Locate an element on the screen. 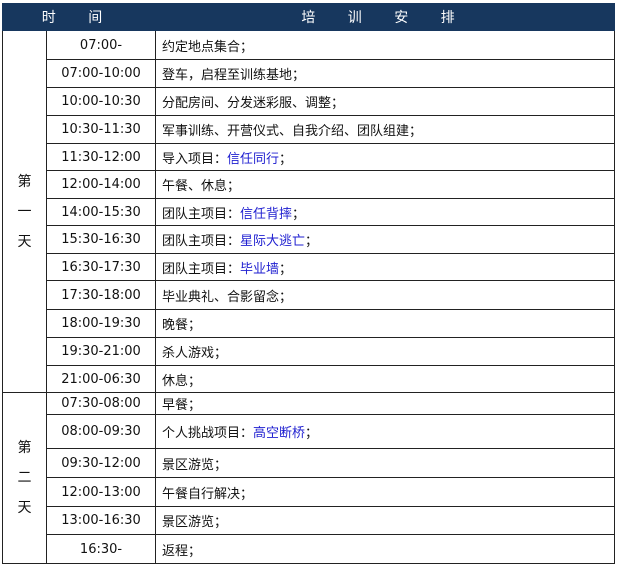 Image resolution: width=622 pixels, height=566 pixels. activity-text: 早餐； is located at coordinates (182, 405).